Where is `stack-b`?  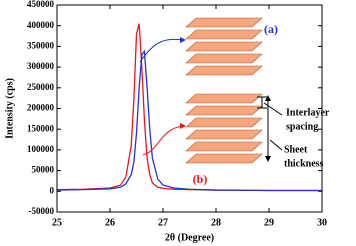
stack-b is located at coordinates (224, 128).